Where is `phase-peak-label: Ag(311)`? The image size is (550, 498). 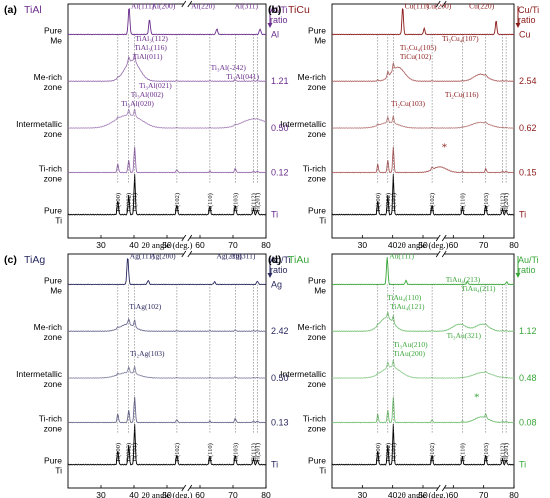
phase-peak-label: Ag(311) is located at coordinates (243, 255).